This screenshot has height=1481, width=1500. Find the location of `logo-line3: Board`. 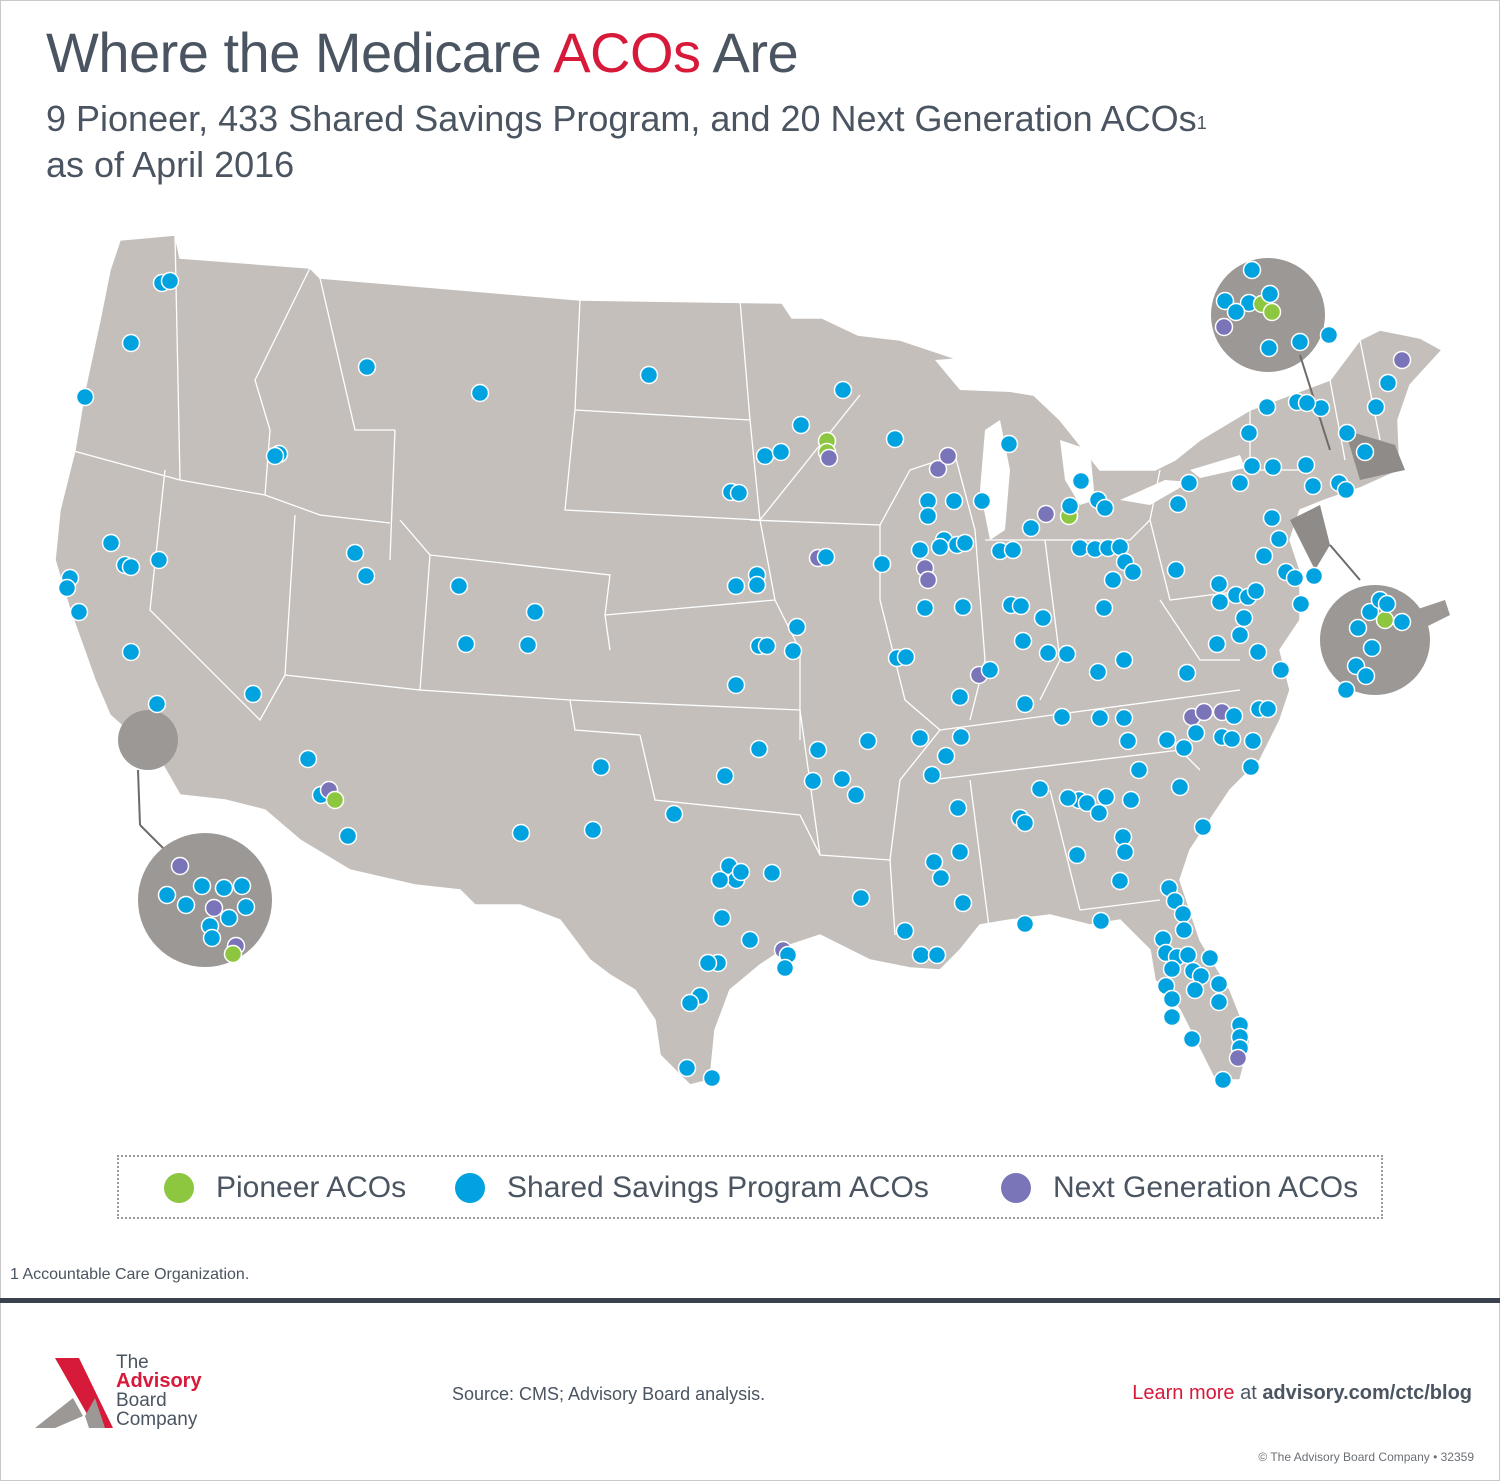

logo-line3: Board is located at coordinates (141, 1400).